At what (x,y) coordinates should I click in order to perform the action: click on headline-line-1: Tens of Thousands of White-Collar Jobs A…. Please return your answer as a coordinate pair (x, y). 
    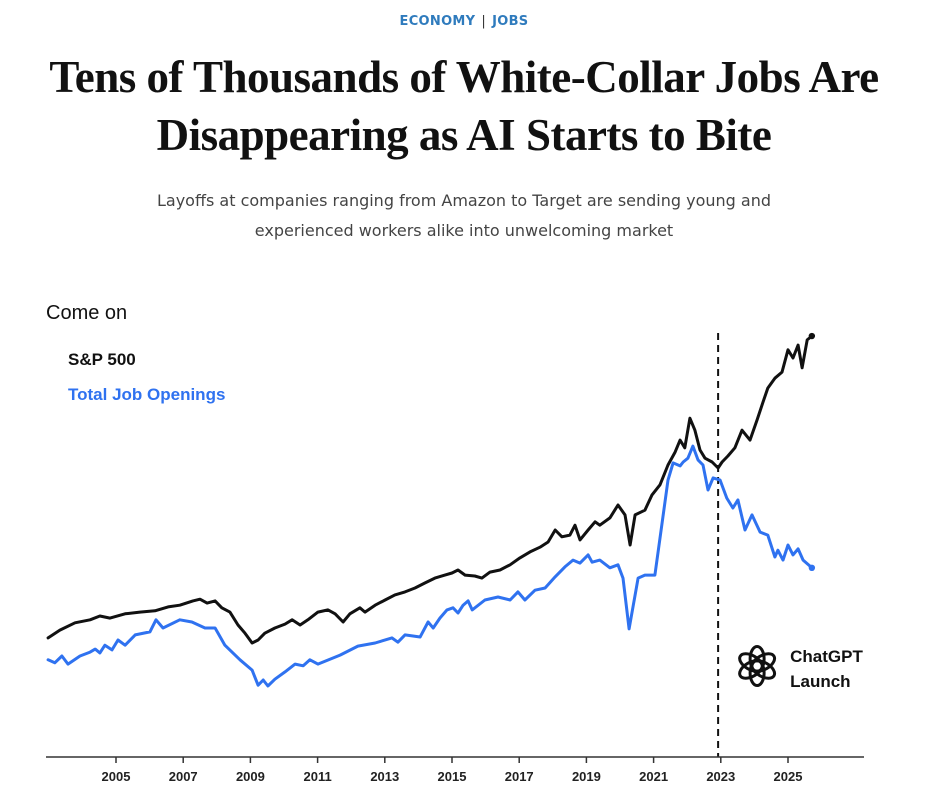
    Looking at the image, I should click on (464, 77).